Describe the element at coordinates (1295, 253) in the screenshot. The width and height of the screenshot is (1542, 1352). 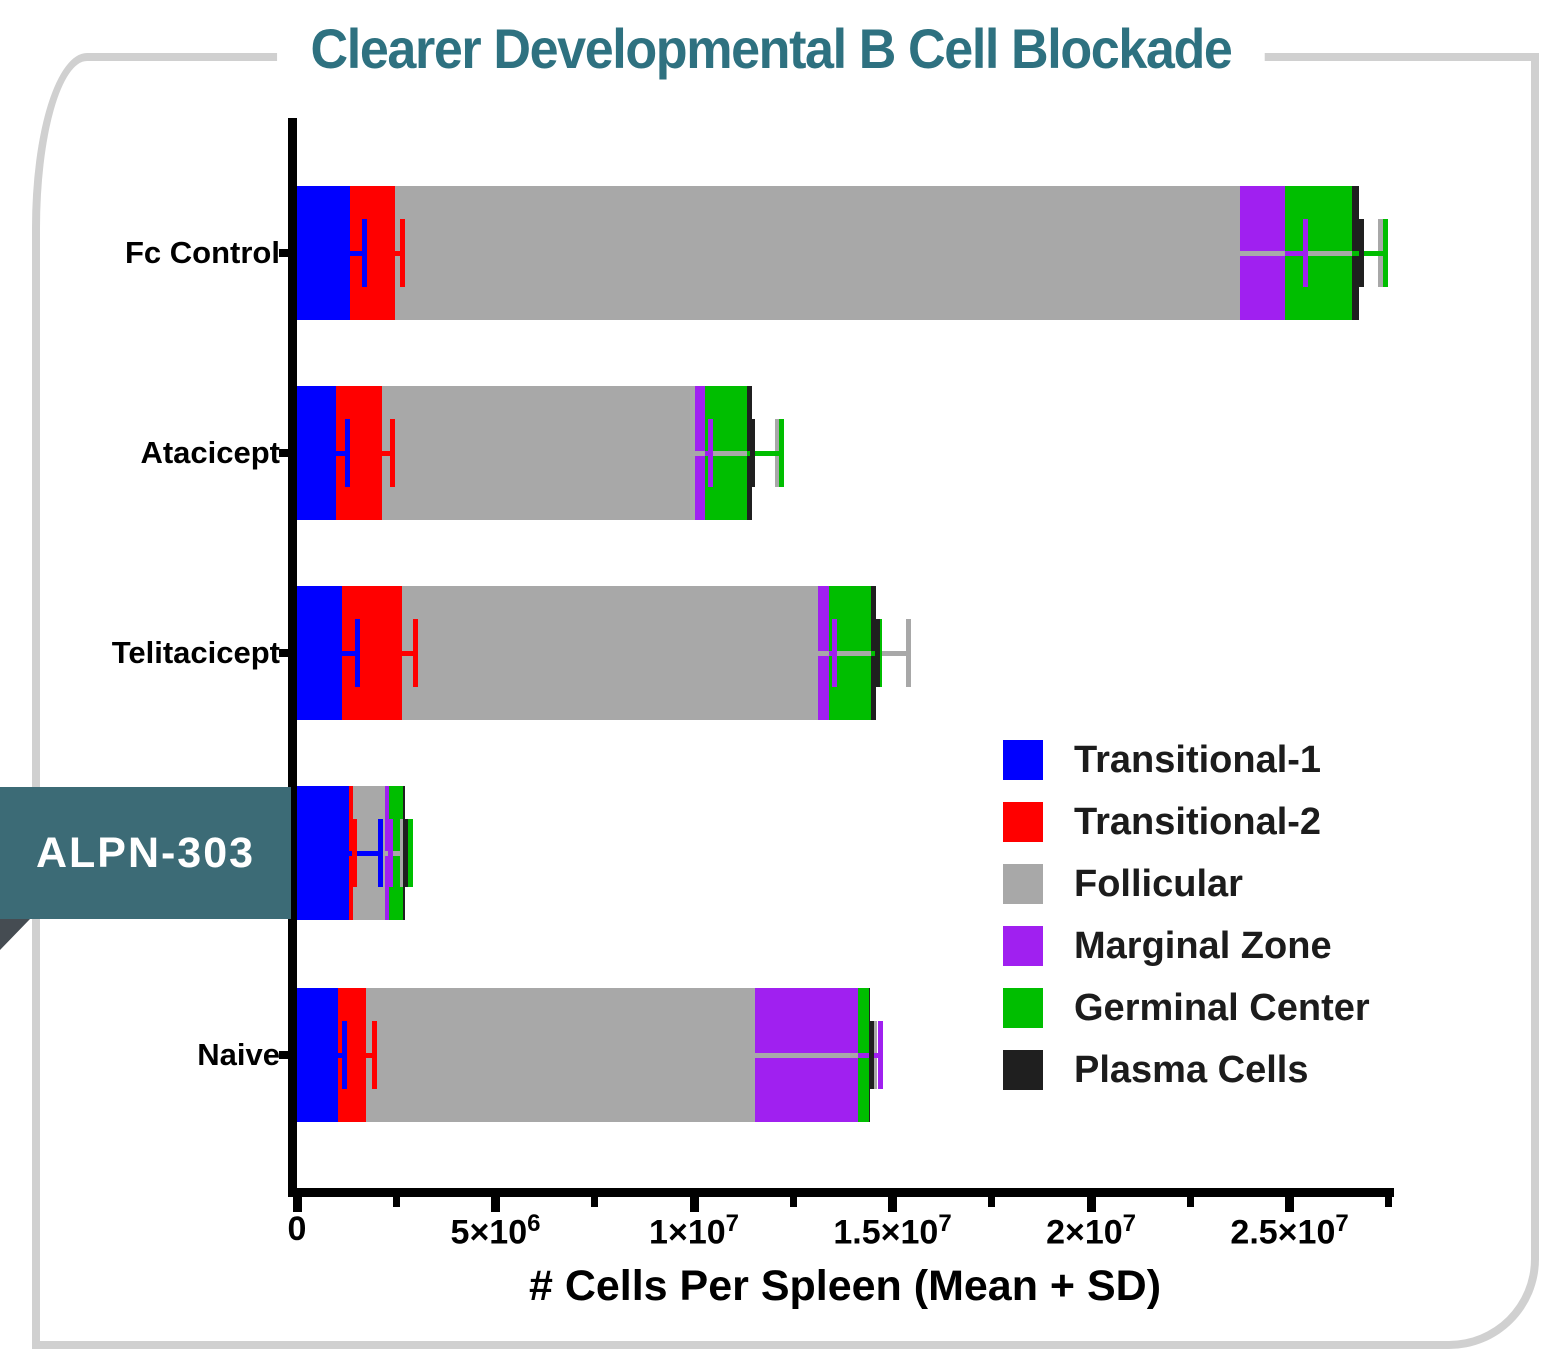
I see `error-line-fc-control-marginal-zone` at that location.